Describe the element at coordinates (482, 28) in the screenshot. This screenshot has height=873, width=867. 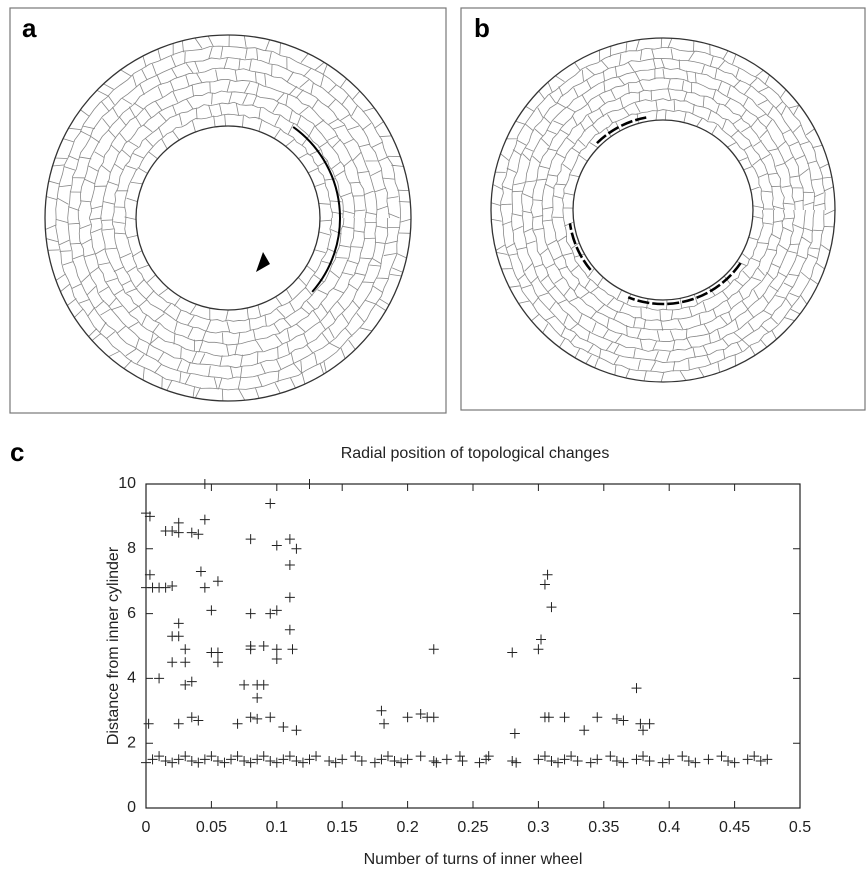
I see `panel-label: b` at that location.